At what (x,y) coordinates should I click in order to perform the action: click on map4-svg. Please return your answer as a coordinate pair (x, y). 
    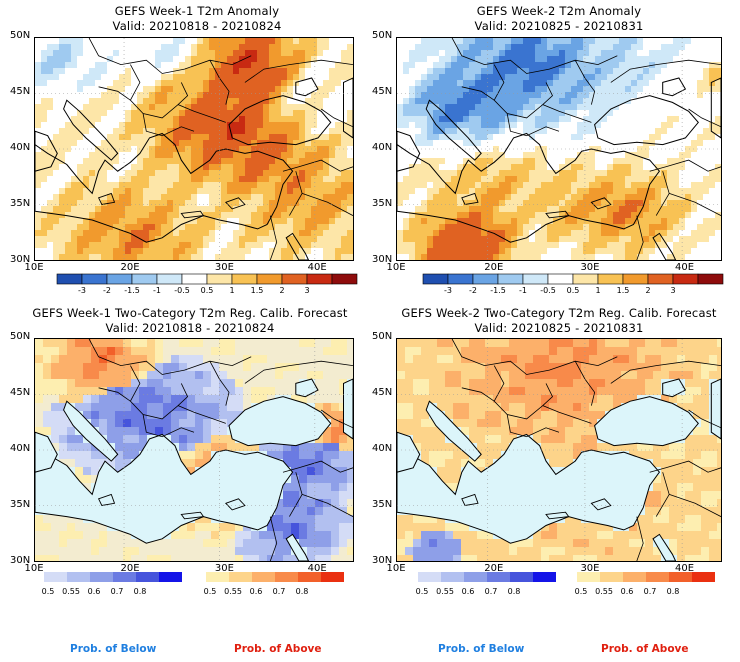
    Looking at the image, I should click on (559, 450).